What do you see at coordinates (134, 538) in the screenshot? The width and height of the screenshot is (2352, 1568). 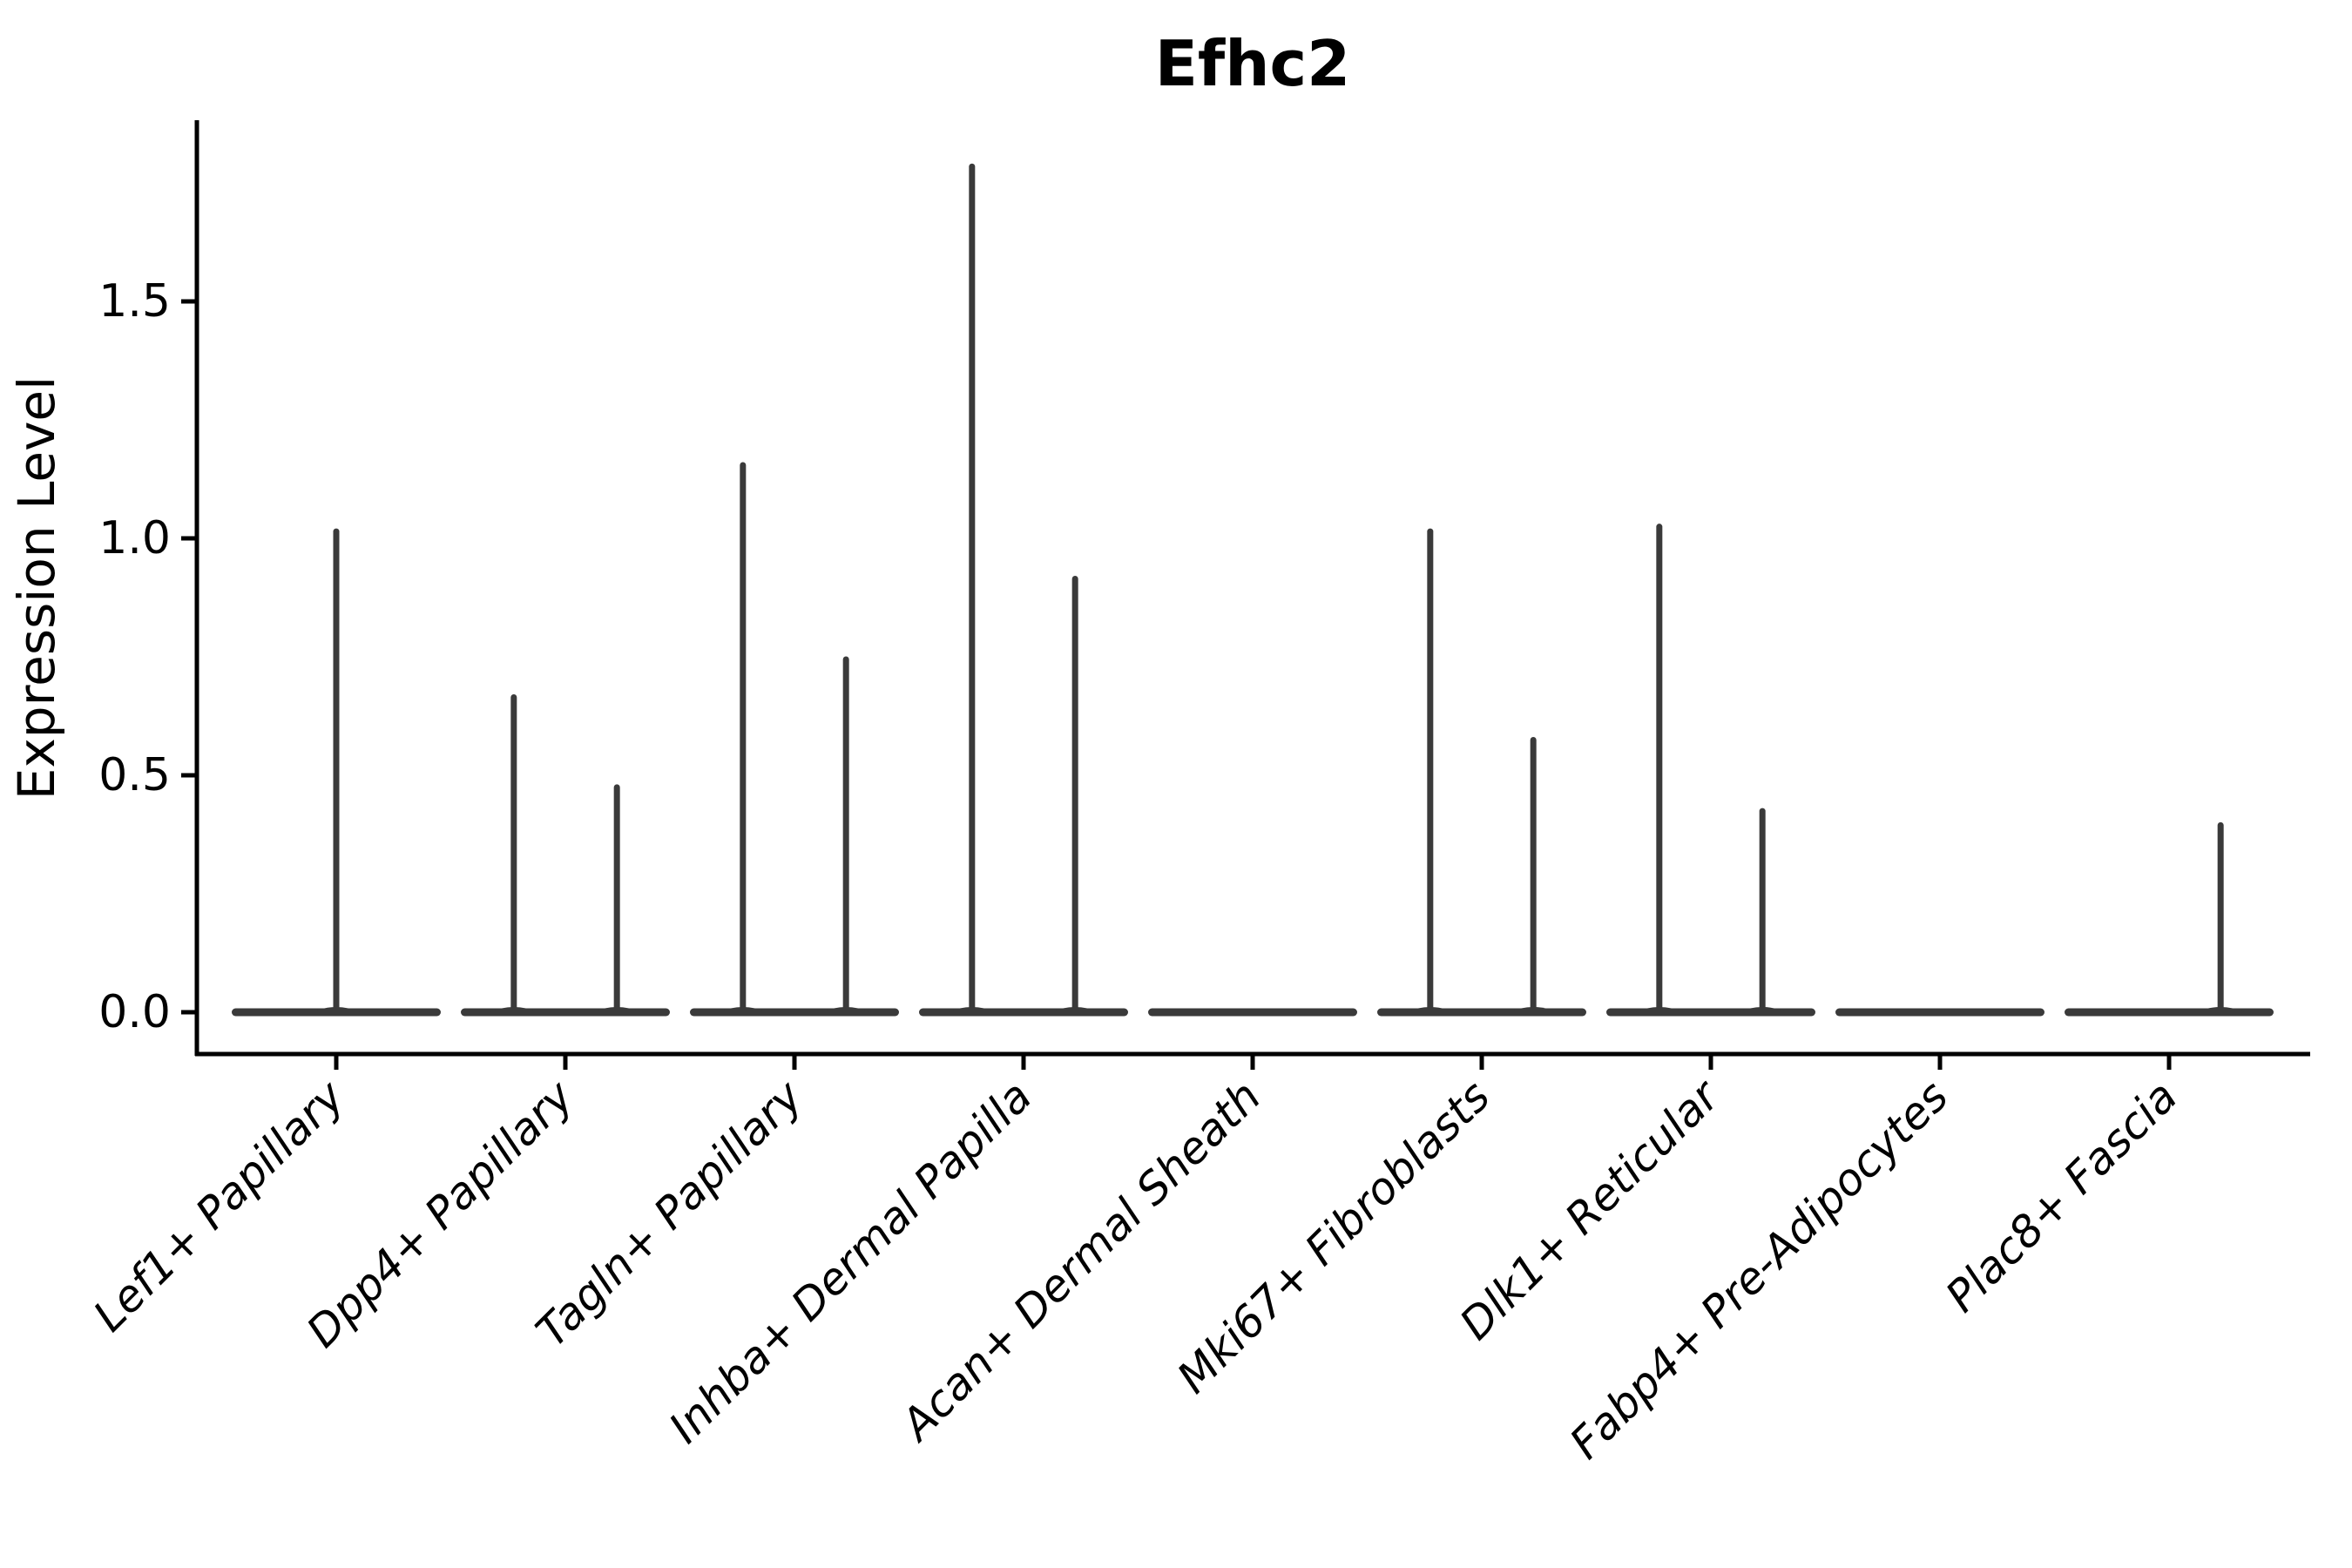 I see `y-tick-label: 1.0` at bounding box center [134, 538].